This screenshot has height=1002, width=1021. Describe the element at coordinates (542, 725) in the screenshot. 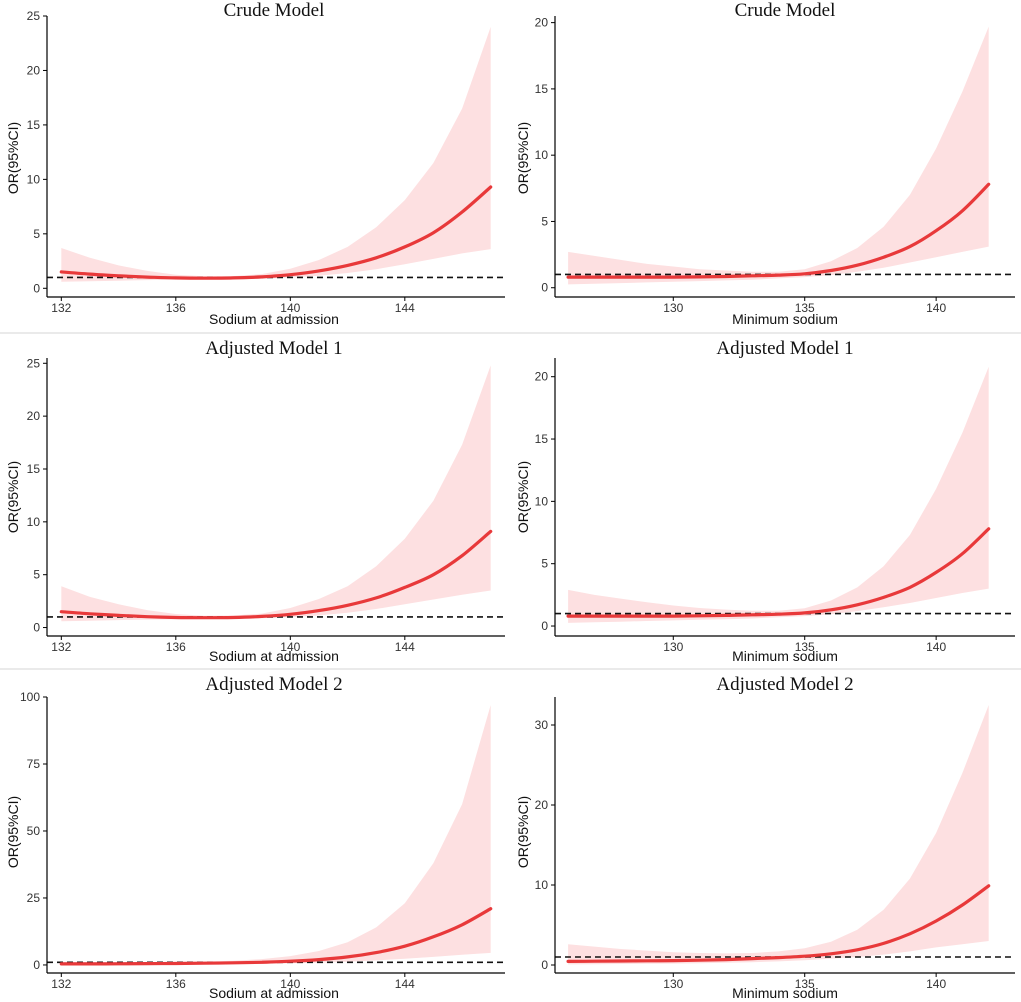

I see `y-tick-label: 30` at that location.